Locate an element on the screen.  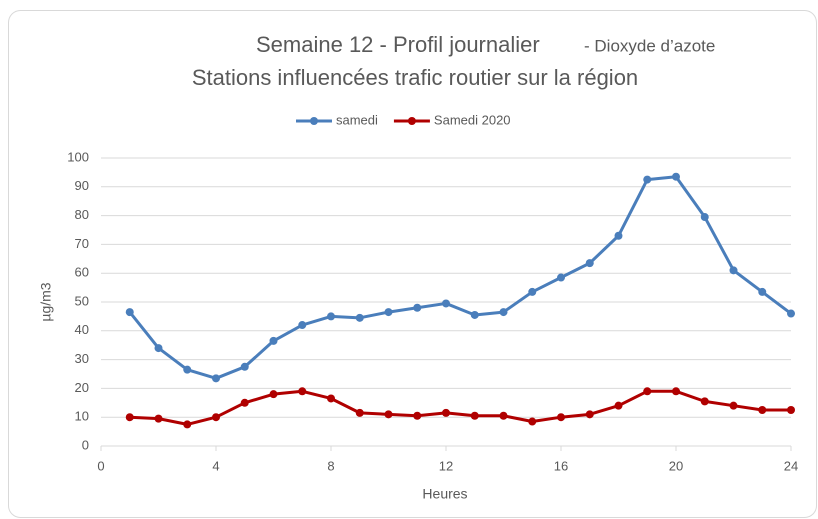
x-axis-label: Heures is located at coordinates (444, 494).